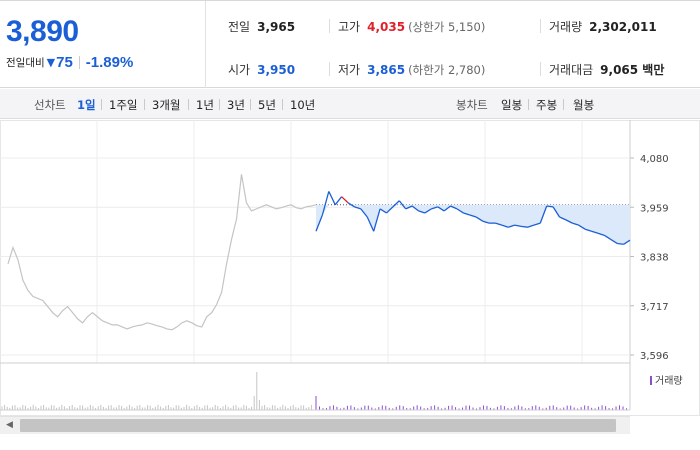 The width and height of the screenshot is (700, 450). Describe the element at coordinates (666, 379) in the screenshot. I see `volume-legend: 거래량` at that location.